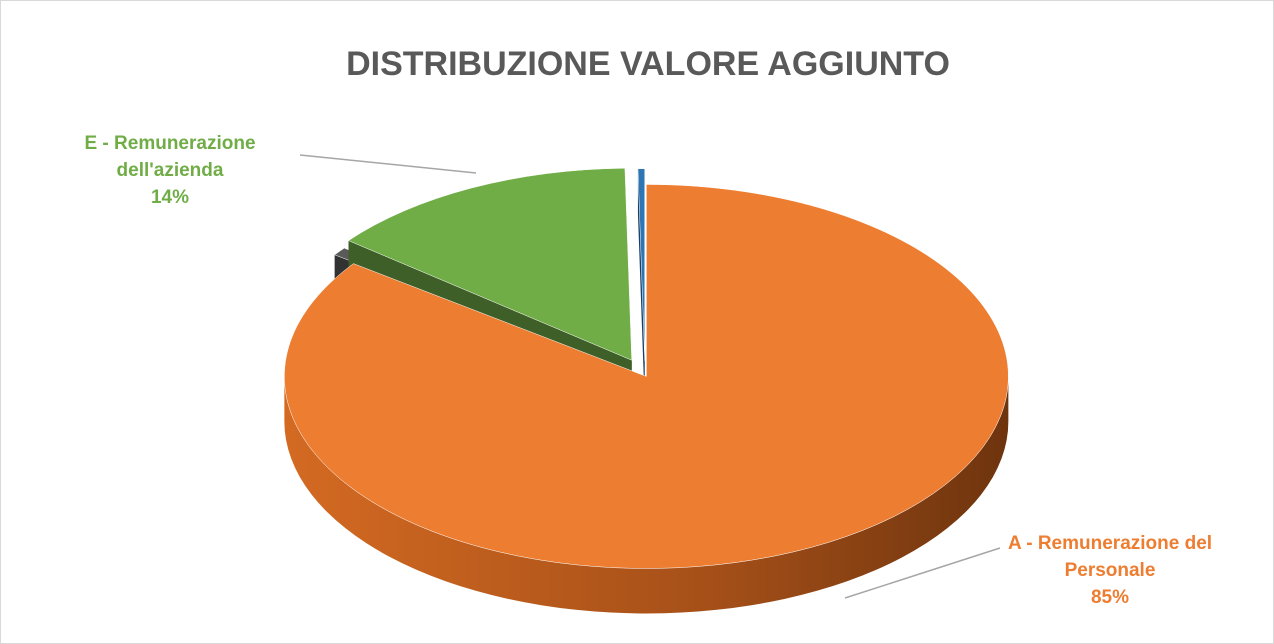 This screenshot has height=644, width=1274. Describe the element at coordinates (1110, 557) in the screenshot. I see `slice-label: A - Remunerazione del Personale` at that location.